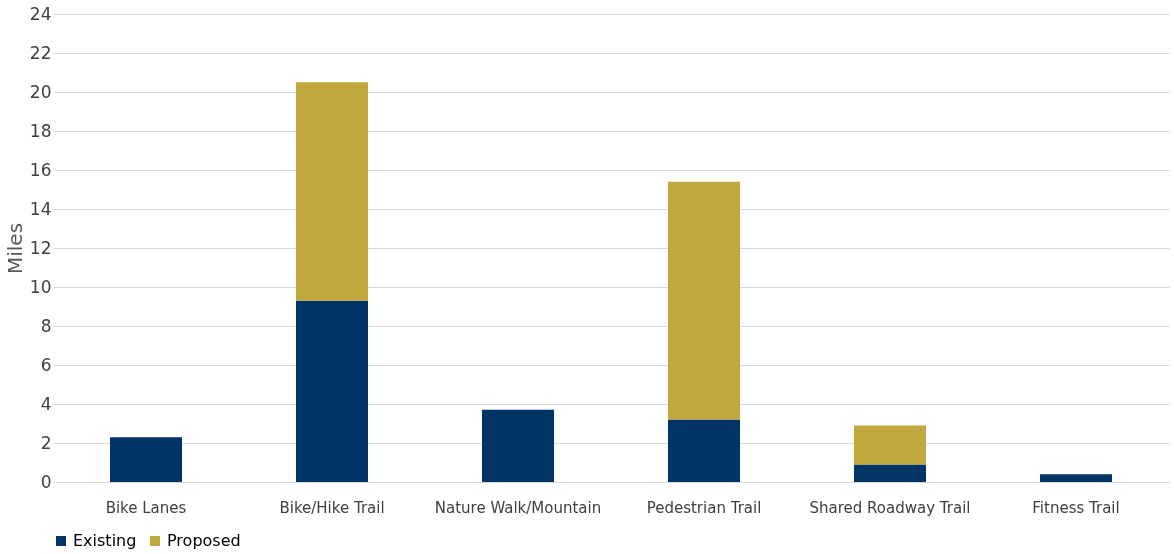 This screenshot has height=554, width=1174. Describe the element at coordinates (890, 507) in the screenshot. I see `x-tick-label: Shared Roadway Trail` at that location.